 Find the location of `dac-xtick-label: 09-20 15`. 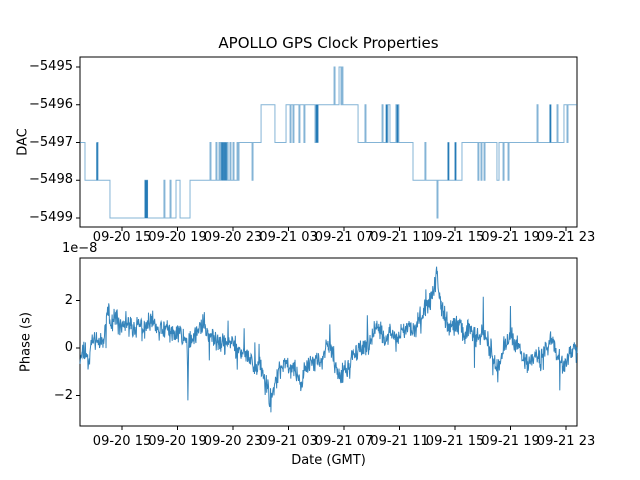

dac-xtick-label: 09-20 15 is located at coordinates (122, 237).